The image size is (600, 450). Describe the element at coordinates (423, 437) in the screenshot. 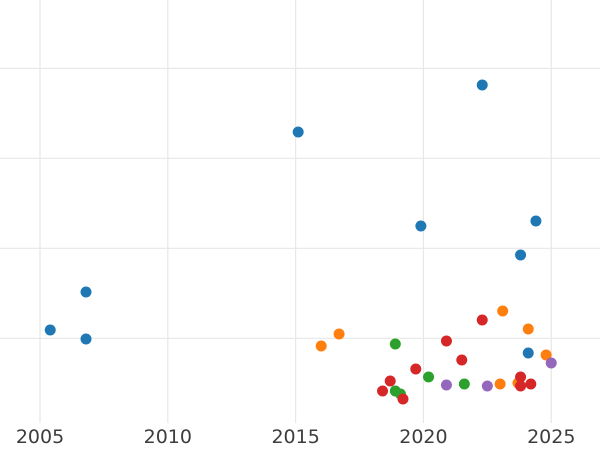

I see `x-tick-label: 2020` at that location.